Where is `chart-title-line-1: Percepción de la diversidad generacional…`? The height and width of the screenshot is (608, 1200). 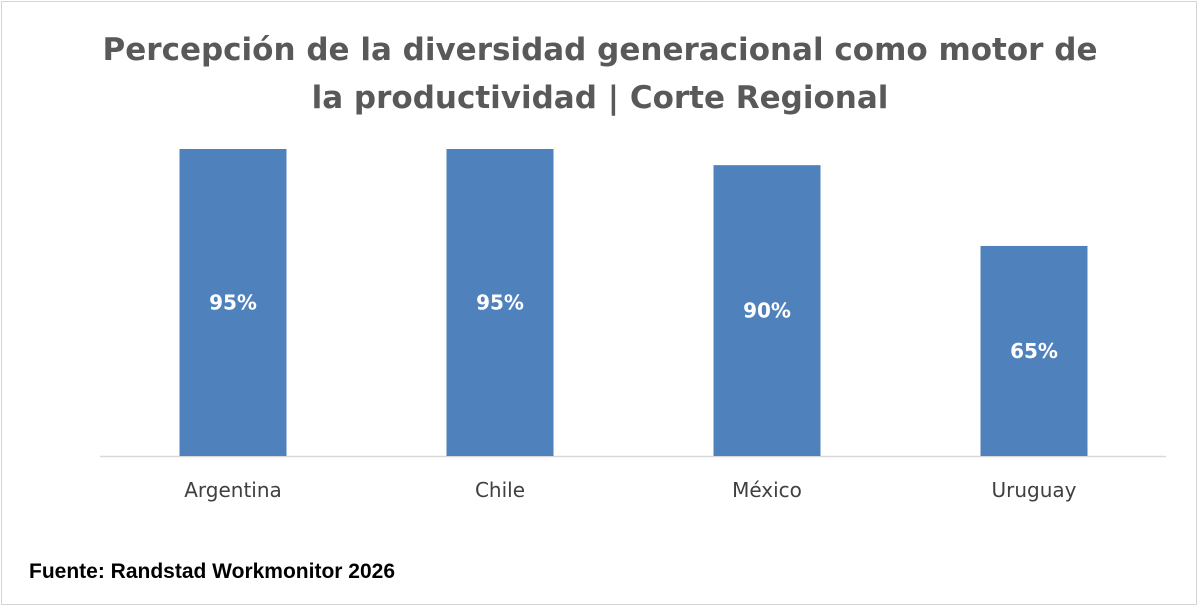 chart-title-line-1: Percepción de la diversidad generacional… is located at coordinates (600, 50).